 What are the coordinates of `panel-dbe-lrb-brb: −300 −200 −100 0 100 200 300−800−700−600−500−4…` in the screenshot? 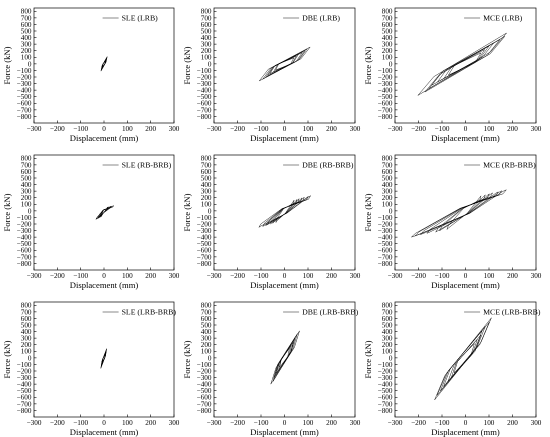 It's located at (271, 369).